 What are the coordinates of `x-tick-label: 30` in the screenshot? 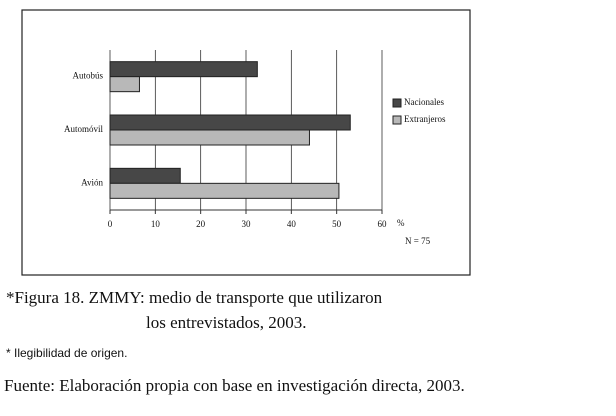 It's located at (247, 224).